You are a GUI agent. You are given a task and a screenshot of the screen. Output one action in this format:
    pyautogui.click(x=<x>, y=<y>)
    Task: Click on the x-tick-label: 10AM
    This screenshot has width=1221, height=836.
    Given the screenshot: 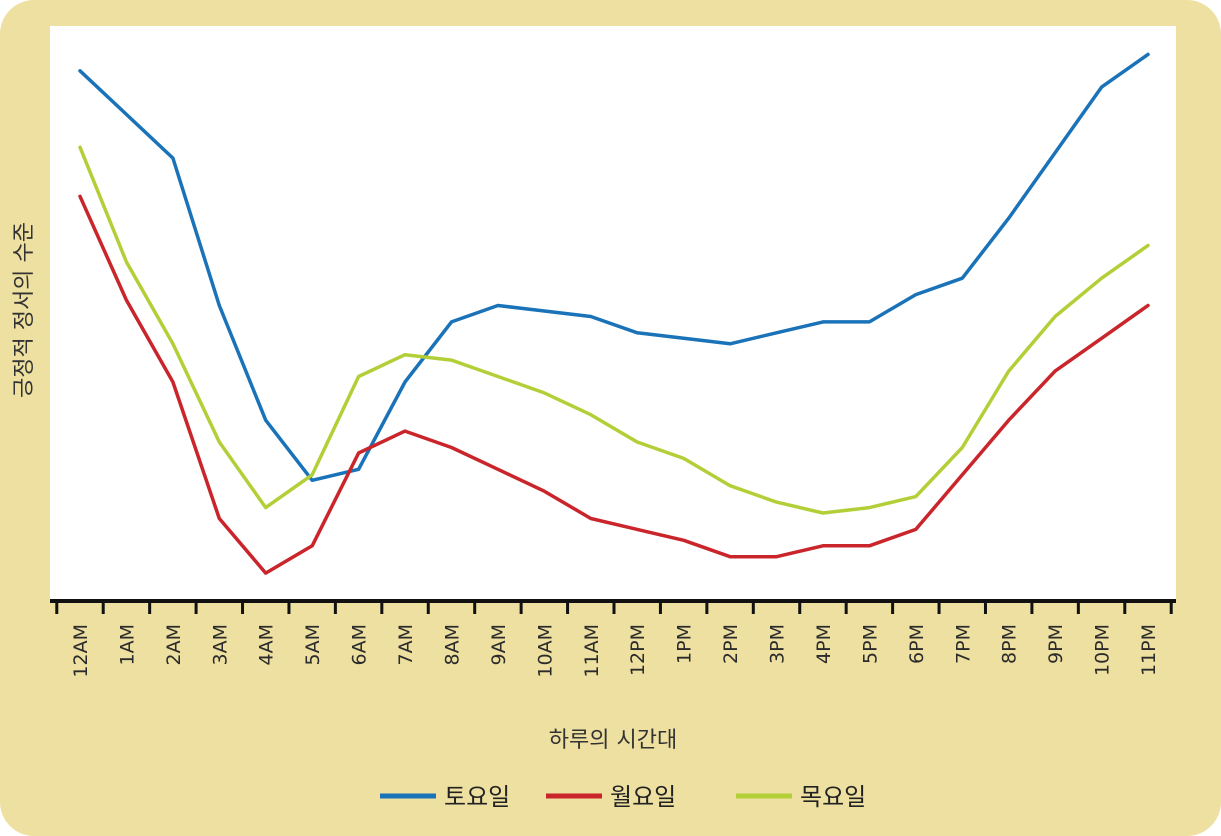 What is the action you would take?
    pyautogui.click(x=545, y=651)
    